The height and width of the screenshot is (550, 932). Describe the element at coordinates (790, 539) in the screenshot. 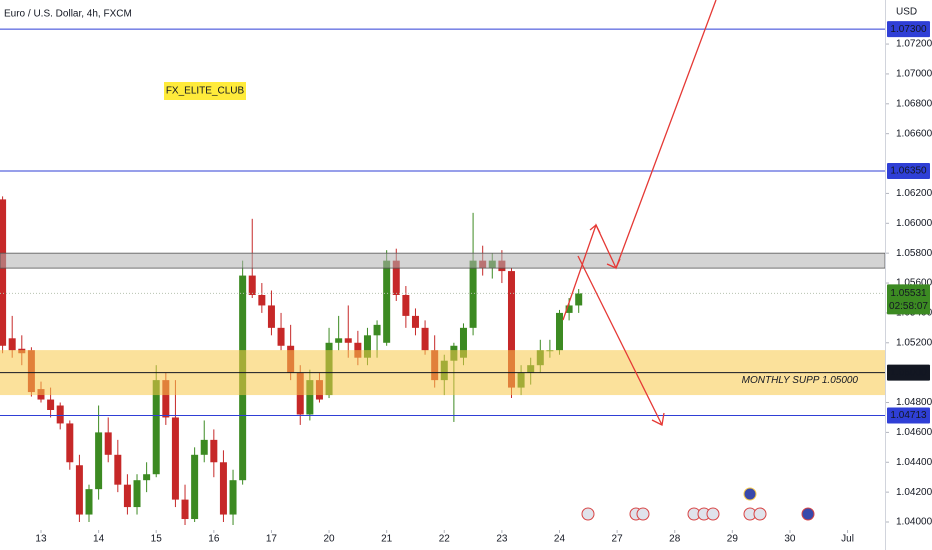

I see `x-tick-label: 30` at that location.